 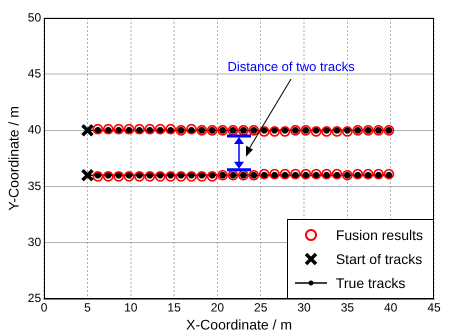 What do you see at coordinates (391, 307) in the screenshot?
I see `x-tick-label: 40` at bounding box center [391, 307].